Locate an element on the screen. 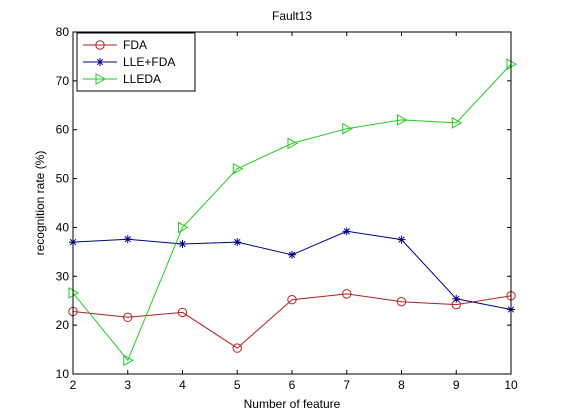  legend-item-fda: FDA is located at coordinates (115, 45).